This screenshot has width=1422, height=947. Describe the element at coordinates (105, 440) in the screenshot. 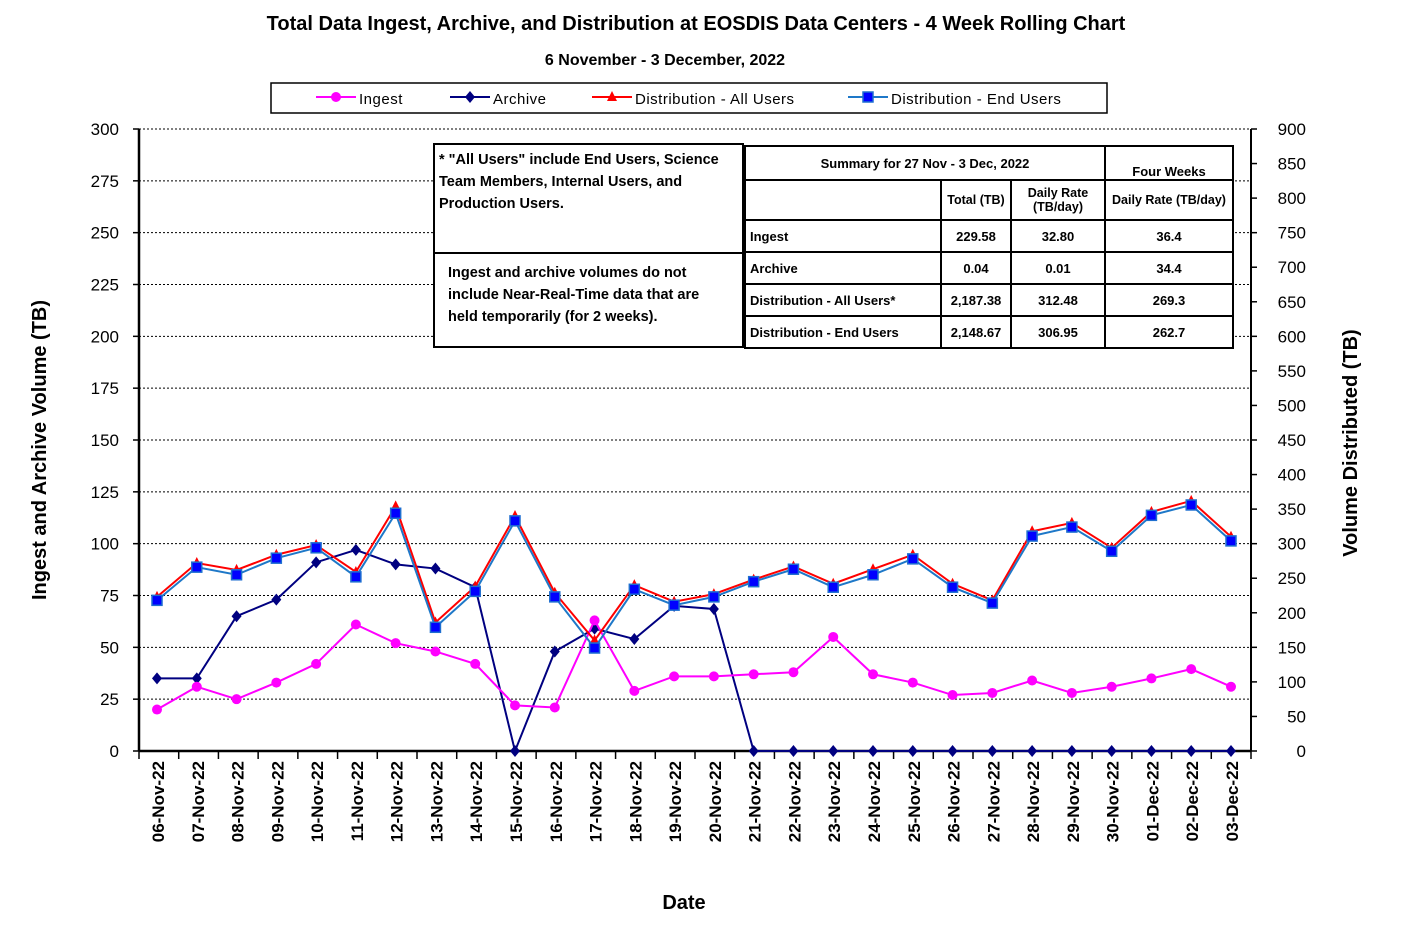

I see `y-tick-label: 150` at that location.